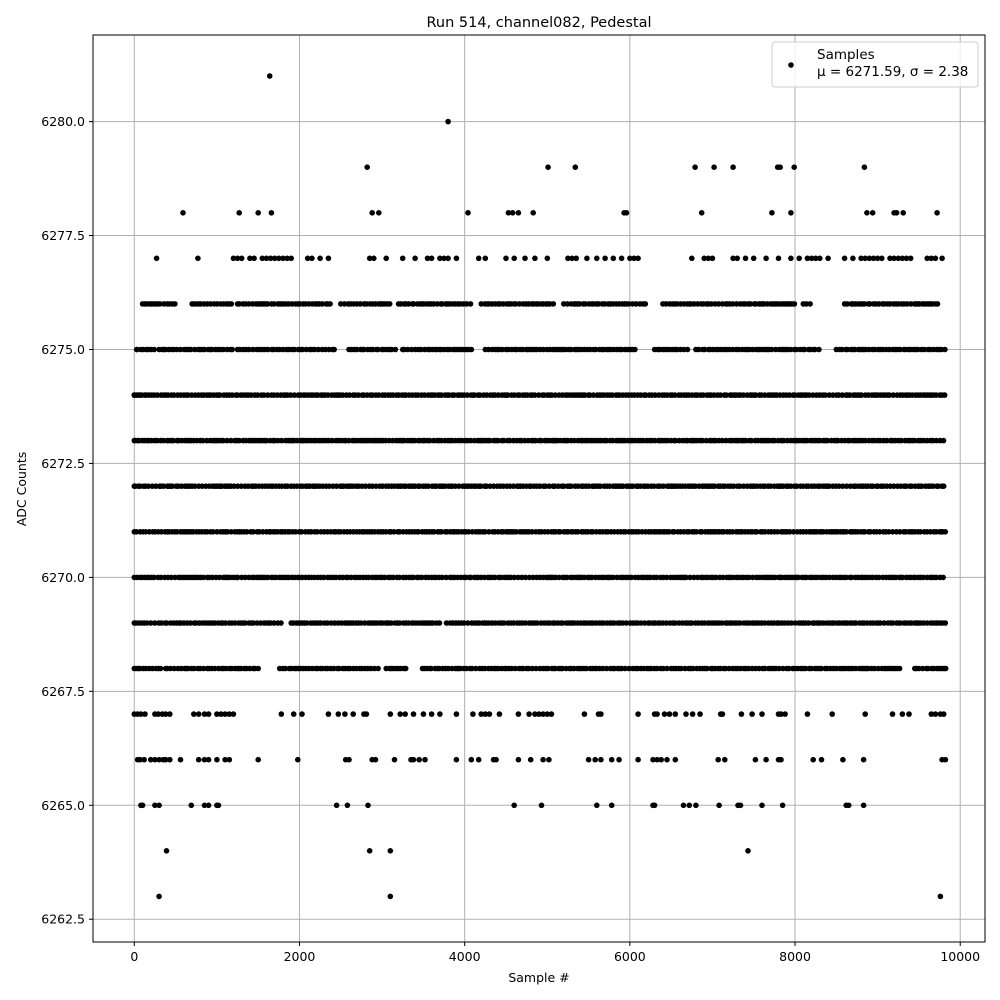  What do you see at coordinates (63, 121) in the screenshot?
I see `y-tick-label: 6280.0` at bounding box center [63, 121].